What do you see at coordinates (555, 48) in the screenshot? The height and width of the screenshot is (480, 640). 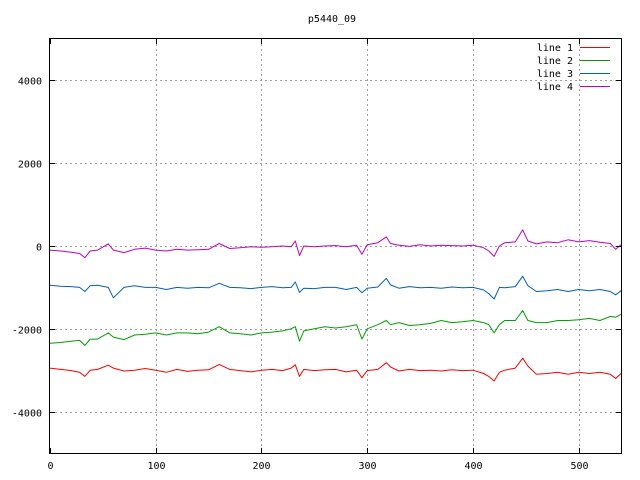 I see `legend-label: line 1` at bounding box center [555, 48].